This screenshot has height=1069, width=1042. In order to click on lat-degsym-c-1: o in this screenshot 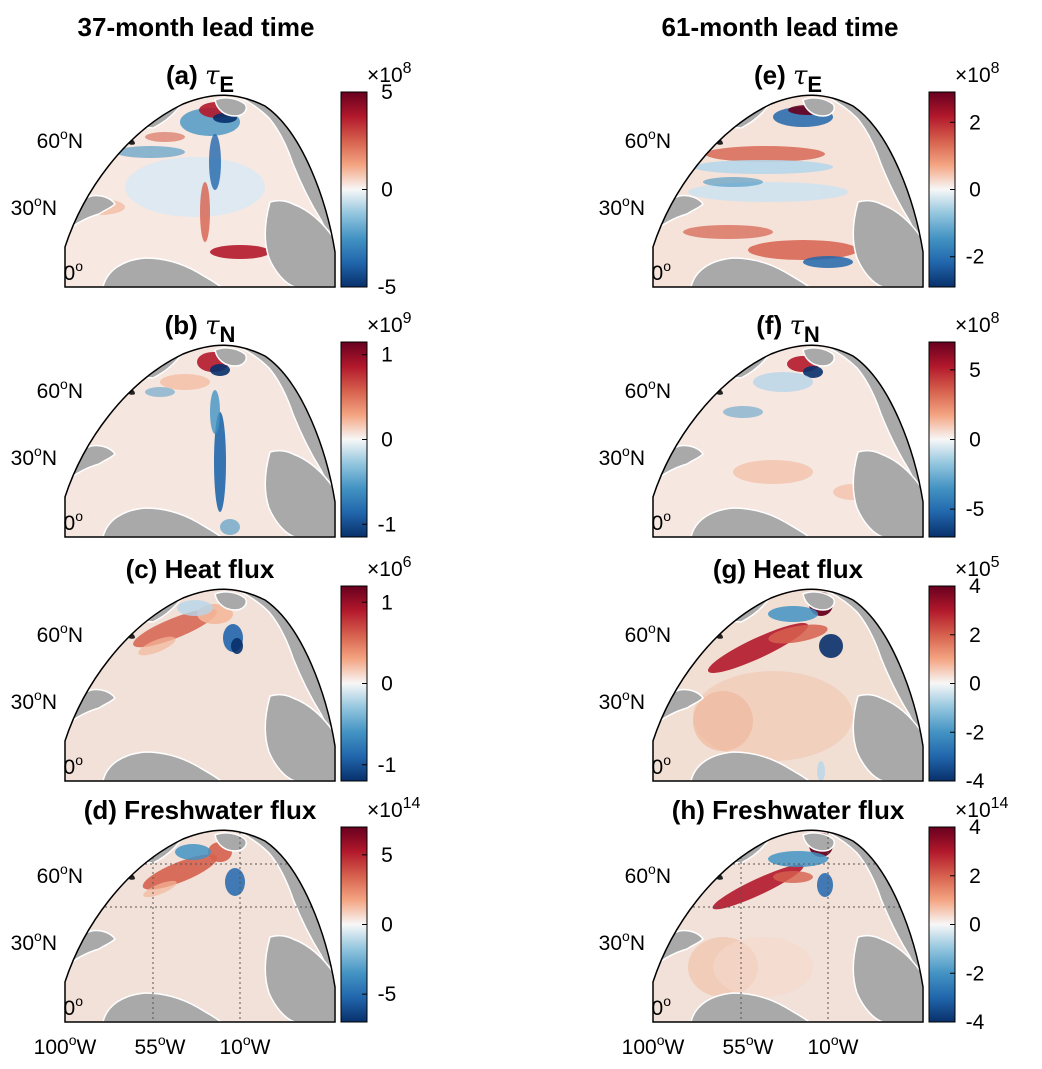, I will do `click(38, 695)`.